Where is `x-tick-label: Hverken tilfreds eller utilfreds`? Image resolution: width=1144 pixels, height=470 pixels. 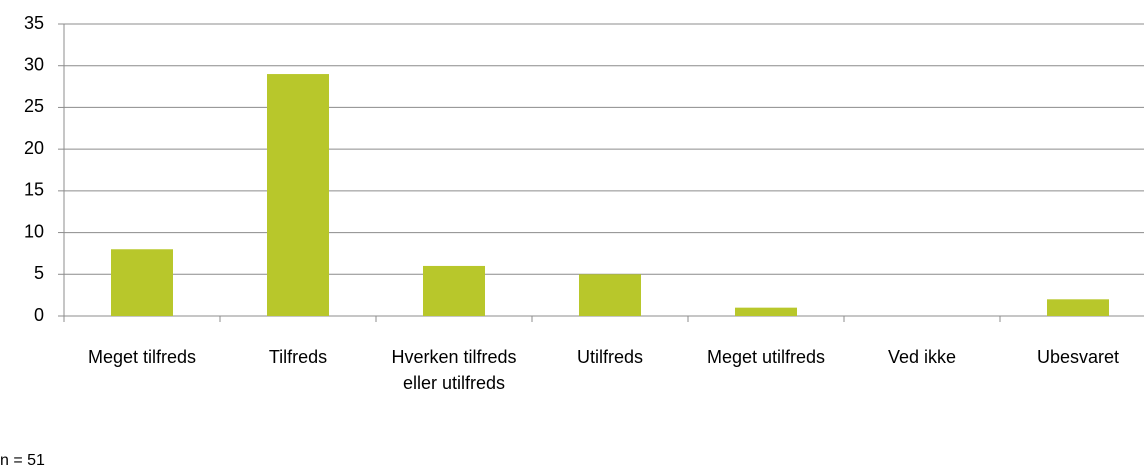 x-tick-label: Hverken tilfreds eller utilfreds is located at coordinates (454, 370).